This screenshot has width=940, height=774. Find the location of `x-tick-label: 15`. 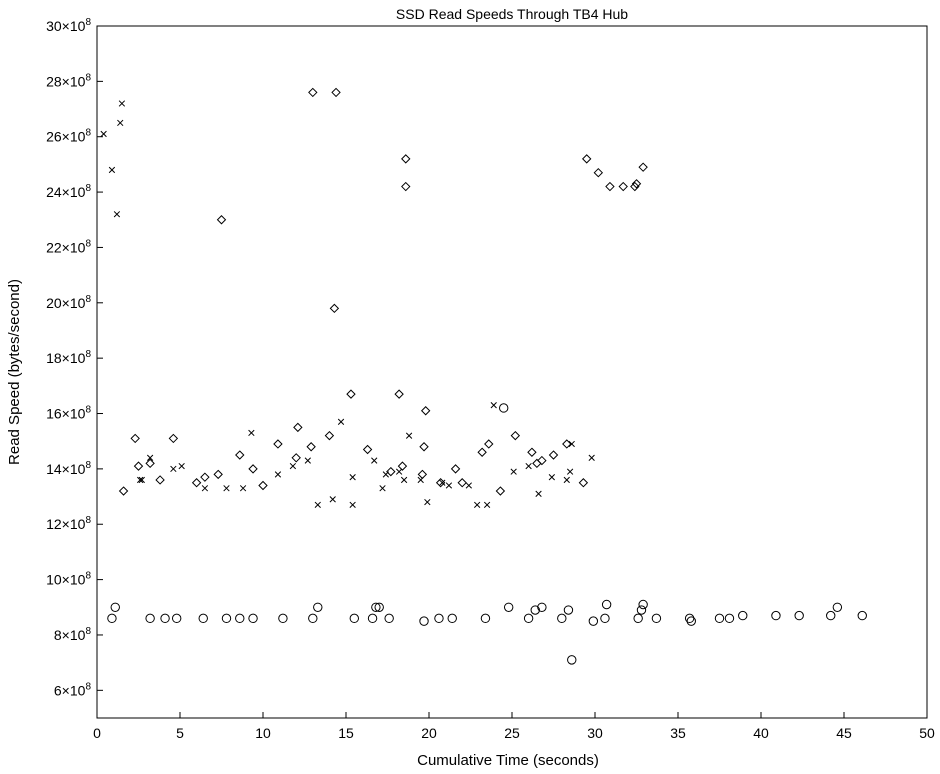

x-tick-label: 15 is located at coordinates (346, 733).